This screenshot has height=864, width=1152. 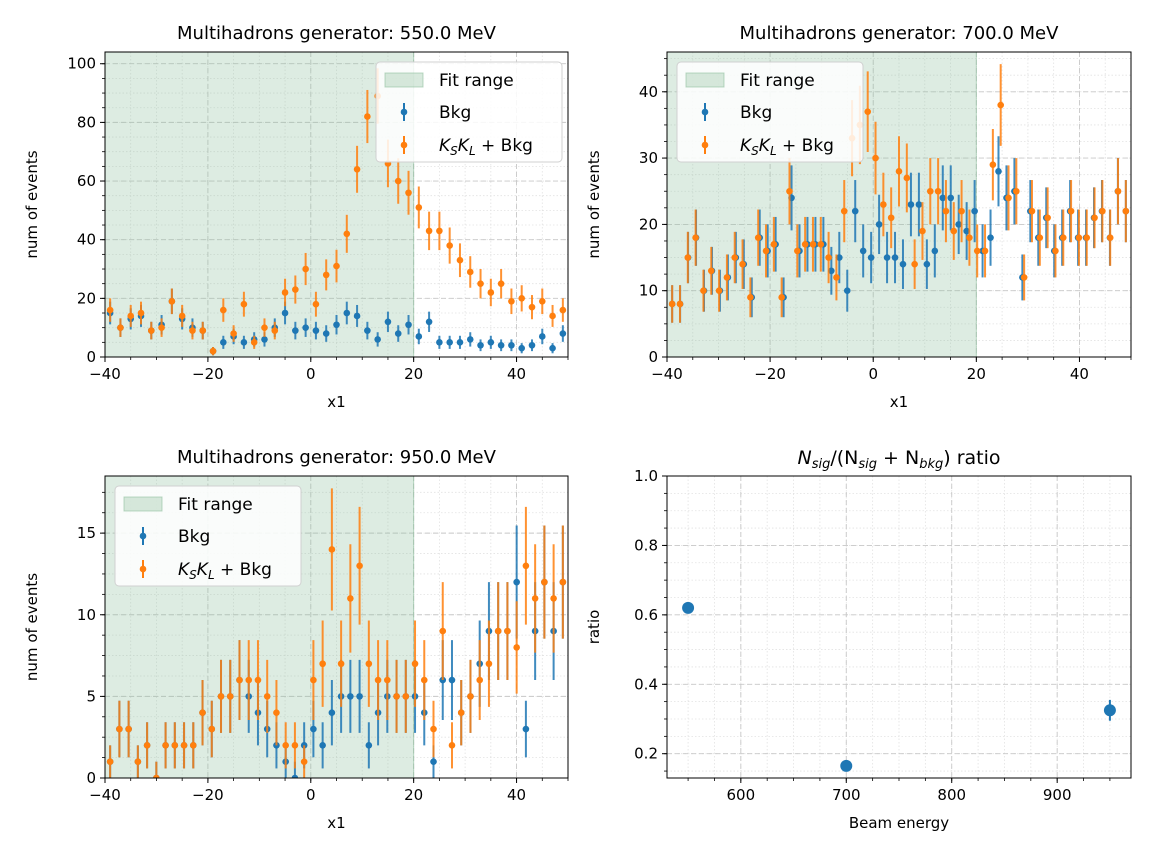 I want to click on y-tick-label: 0.2, so click(x=646, y=754).